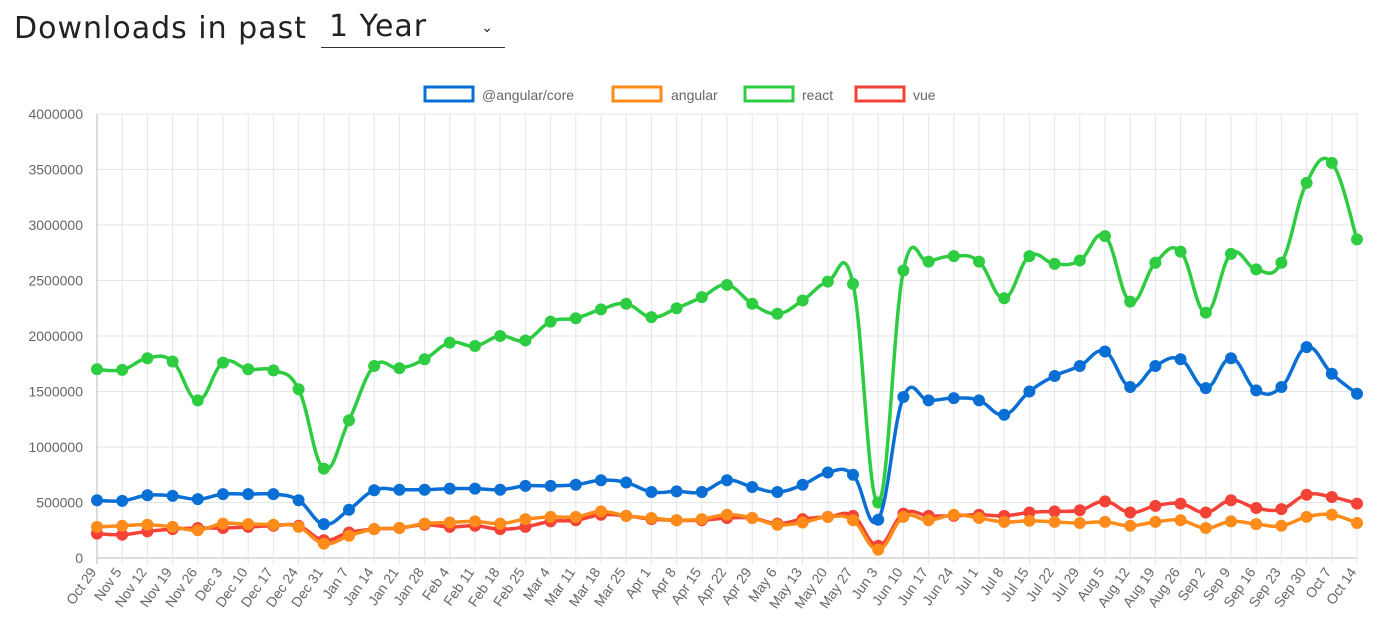 This screenshot has height=642, width=1381. What do you see at coordinates (788, 94) in the screenshot?
I see `legend-item: react` at bounding box center [788, 94].